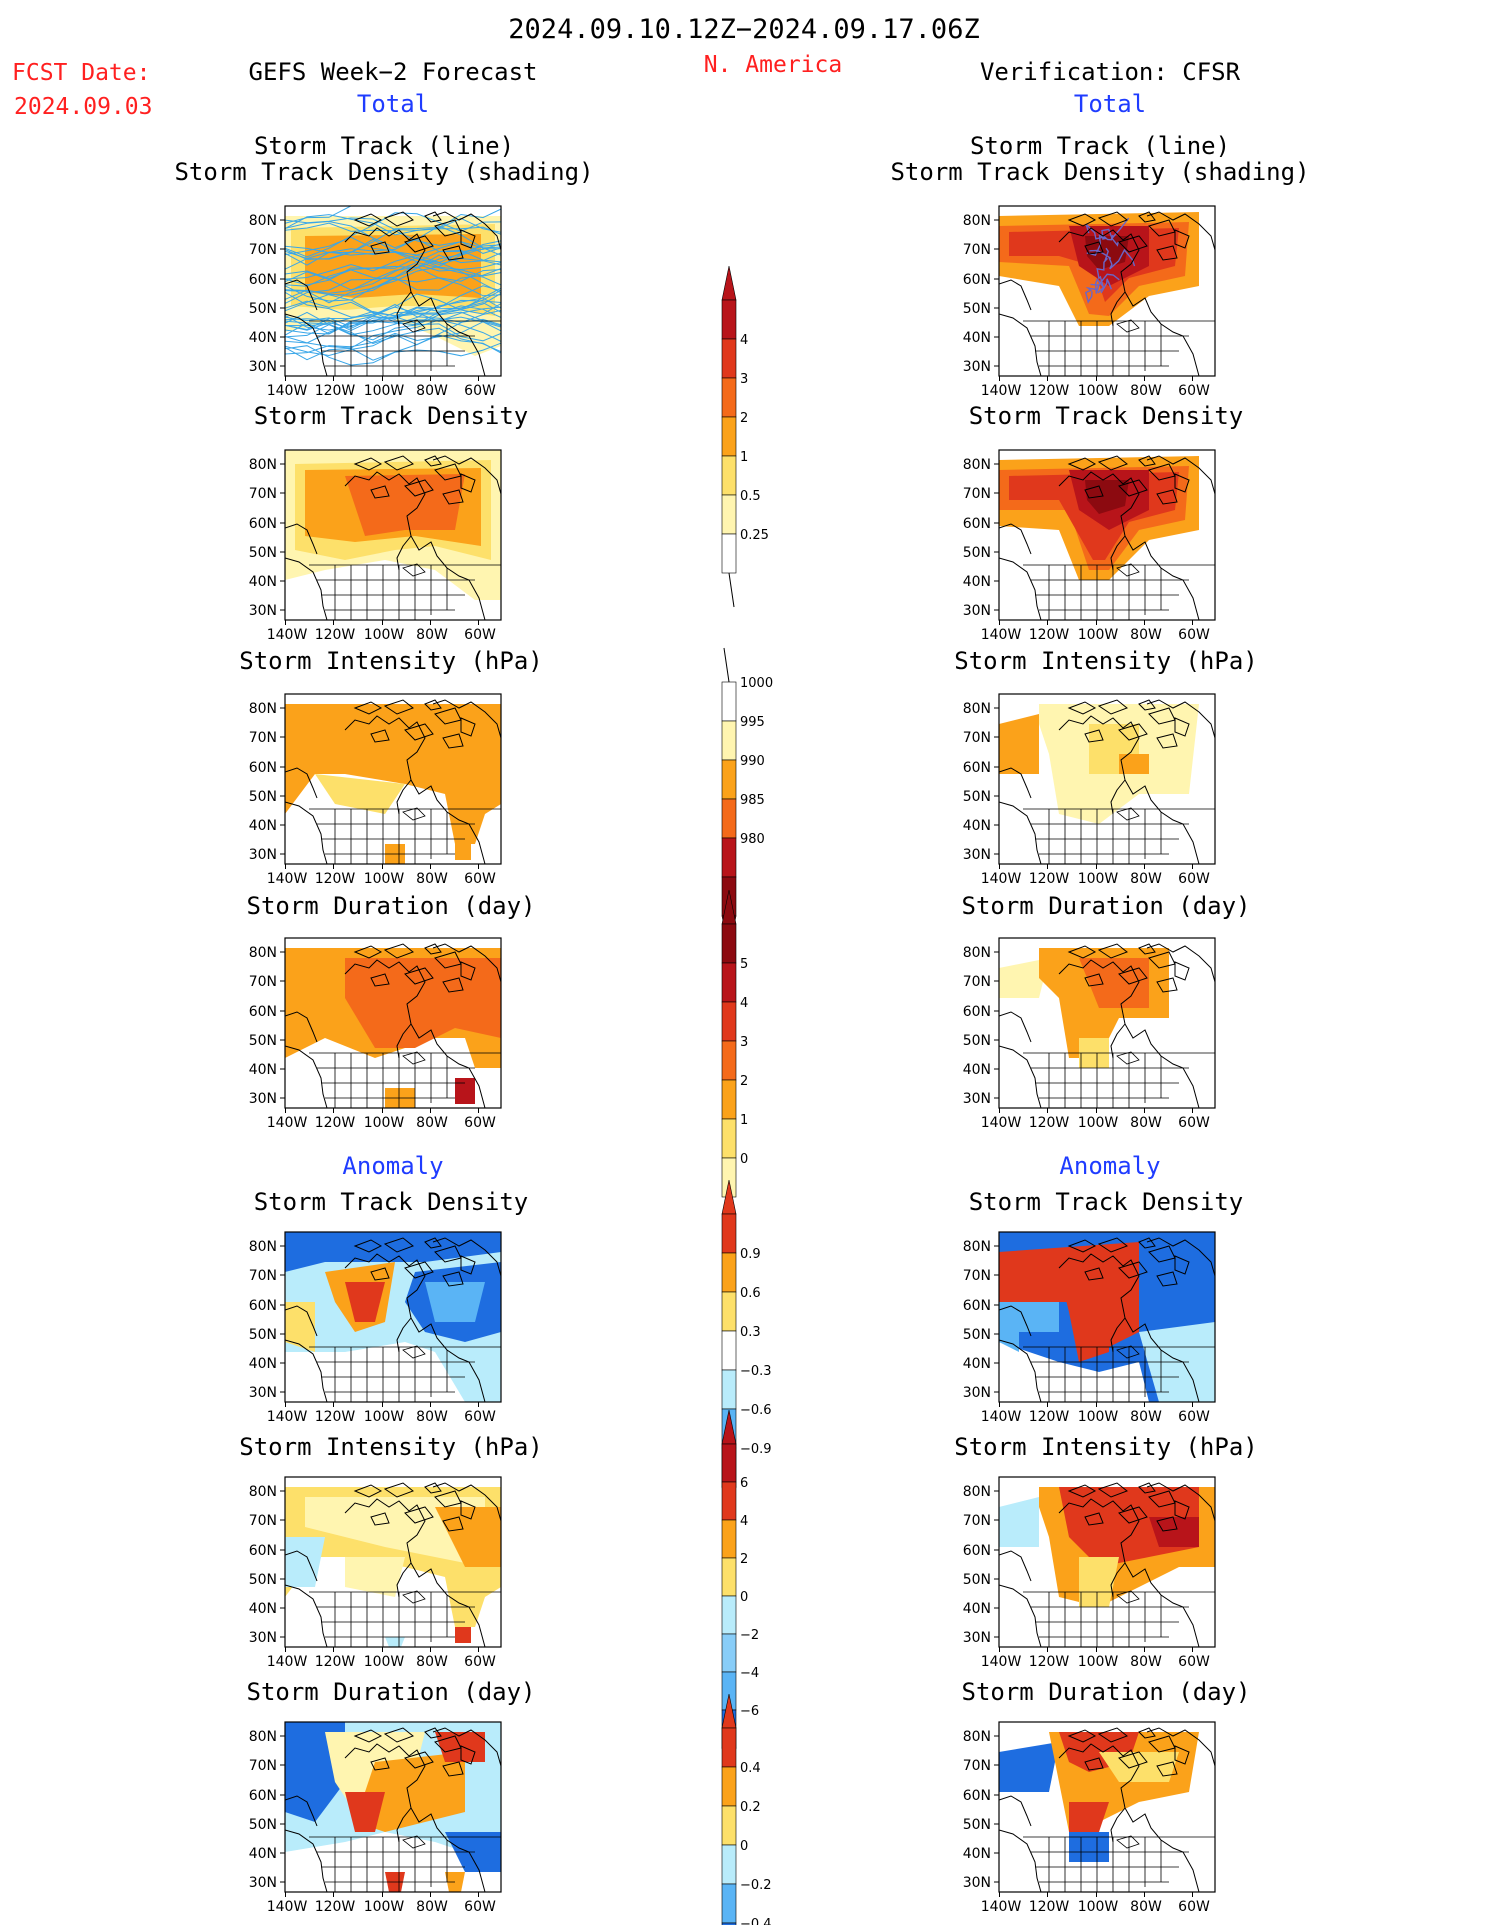  I want to click on map-panel-intensity-anomaly-right: 80N 70N 60N 50N 40N 30N 140W 120W 100W 80W 60W, so click(1089, 1573).